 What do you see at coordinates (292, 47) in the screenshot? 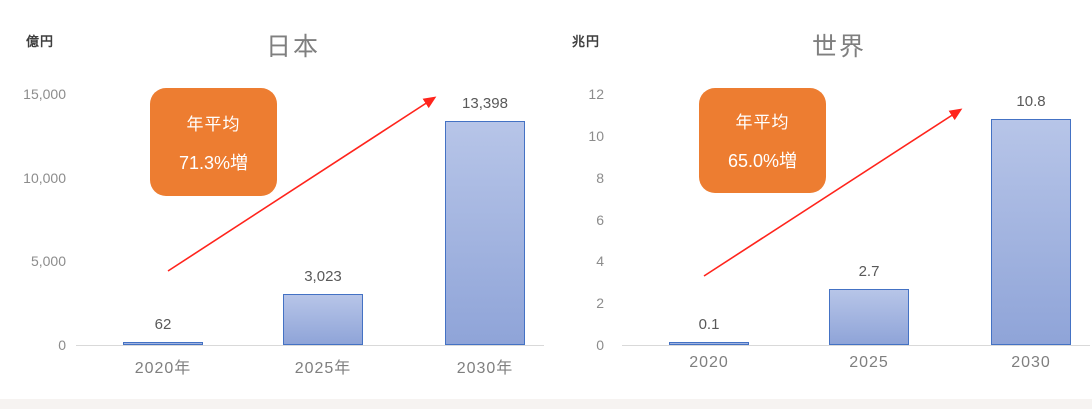
I see `chart-title: 日本` at bounding box center [292, 47].